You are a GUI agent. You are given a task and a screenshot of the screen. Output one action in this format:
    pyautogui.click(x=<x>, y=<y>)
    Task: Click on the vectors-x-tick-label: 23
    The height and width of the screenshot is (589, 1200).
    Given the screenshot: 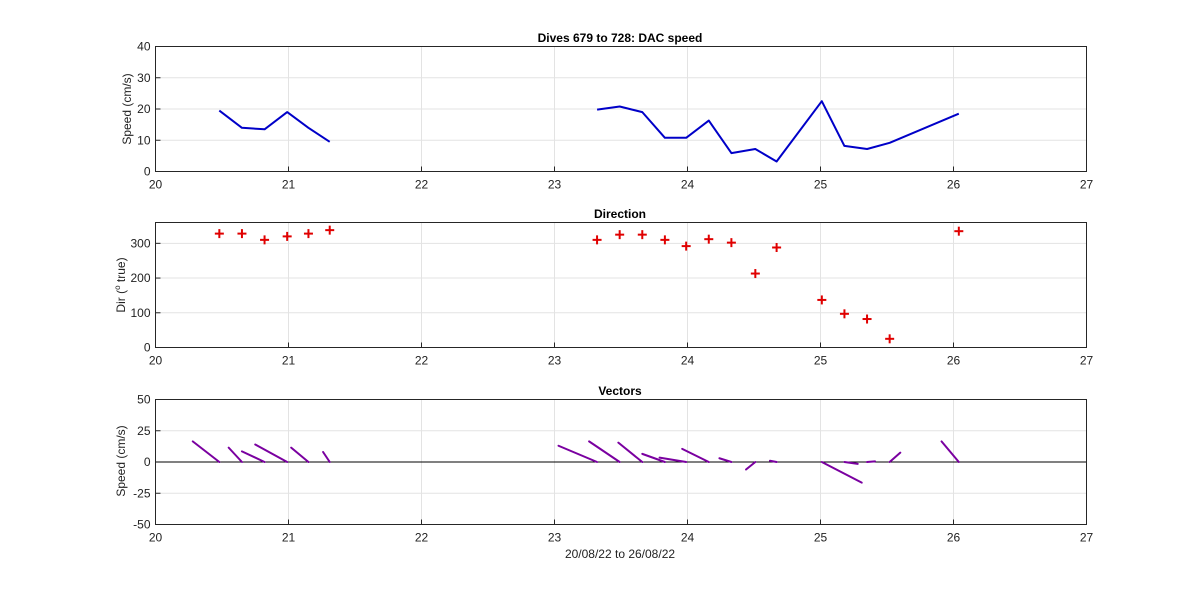 What is the action you would take?
    pyautogui.click(x=555, y=538)
    